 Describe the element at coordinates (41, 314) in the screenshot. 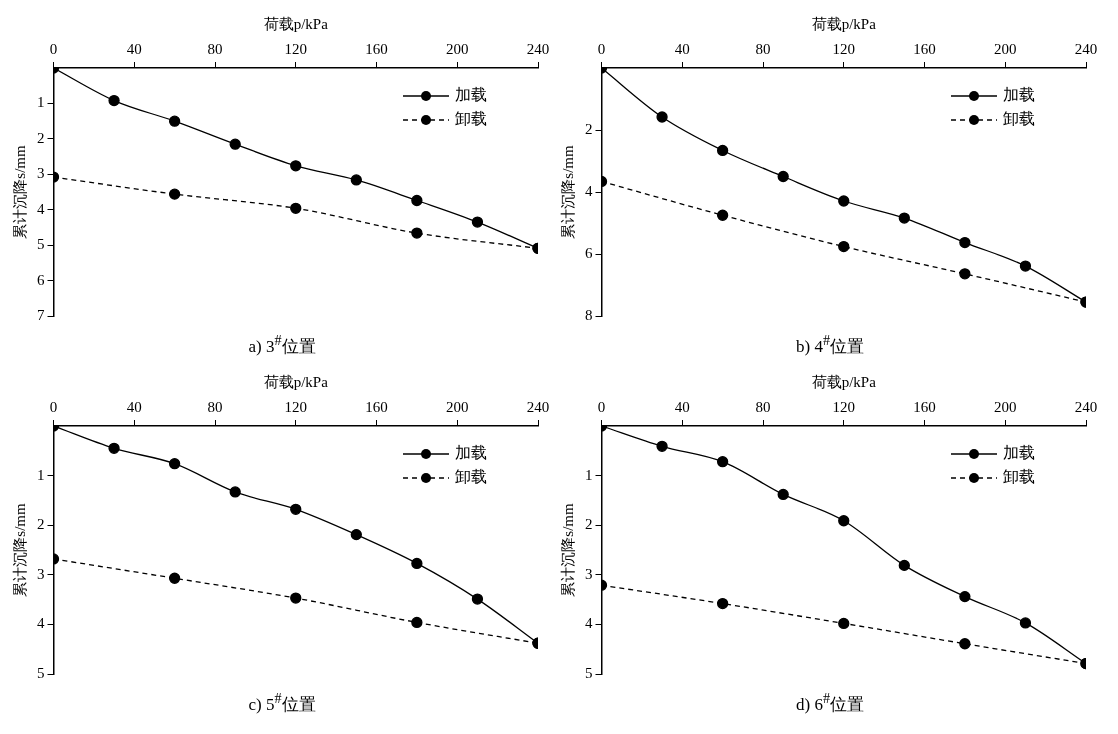

I see `y-tick-label: 7` at that location.